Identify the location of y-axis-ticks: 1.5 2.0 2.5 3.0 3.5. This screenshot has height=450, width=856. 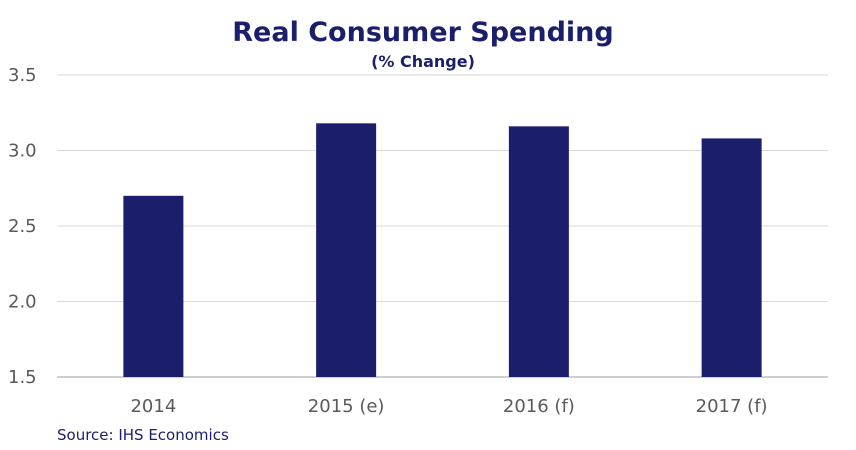
(22, 226).